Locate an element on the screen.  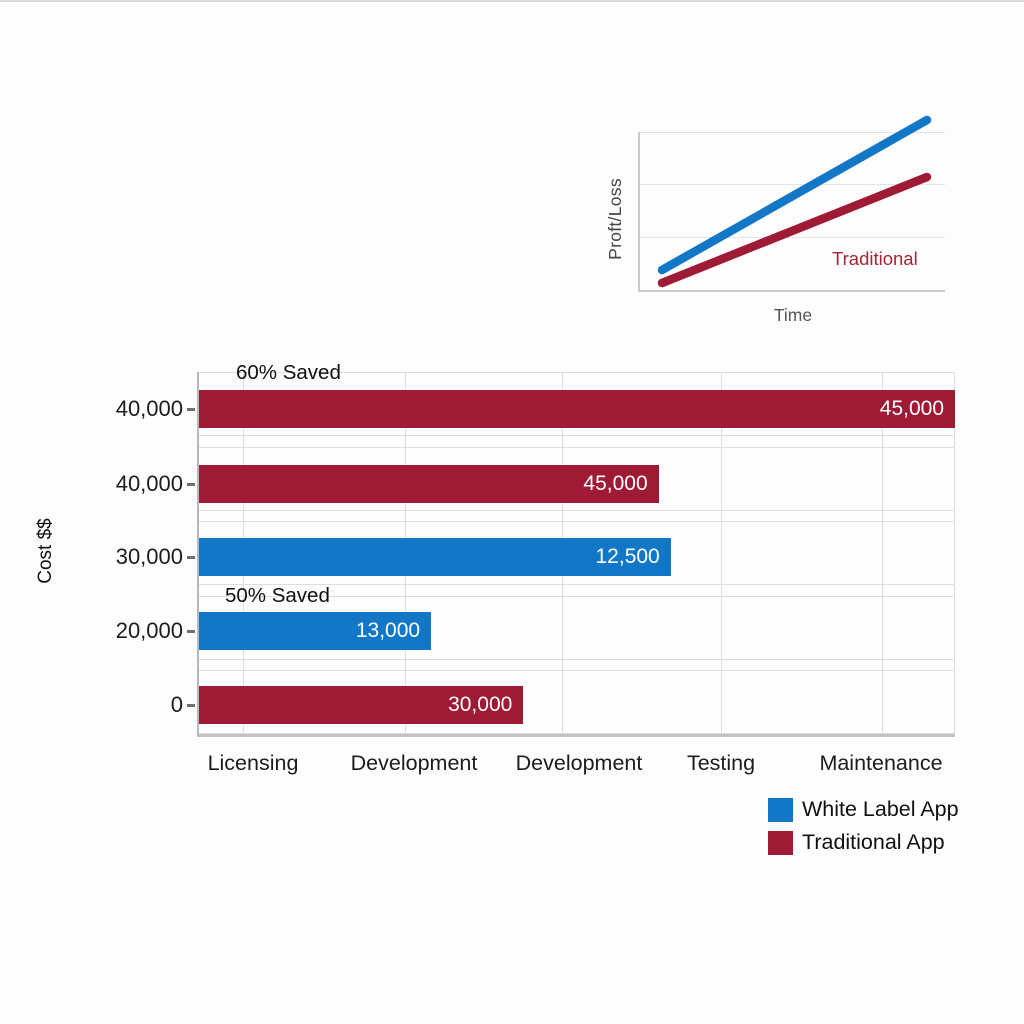
inset-annotation-traditional: Traditional is located at coordinates (875, 258).